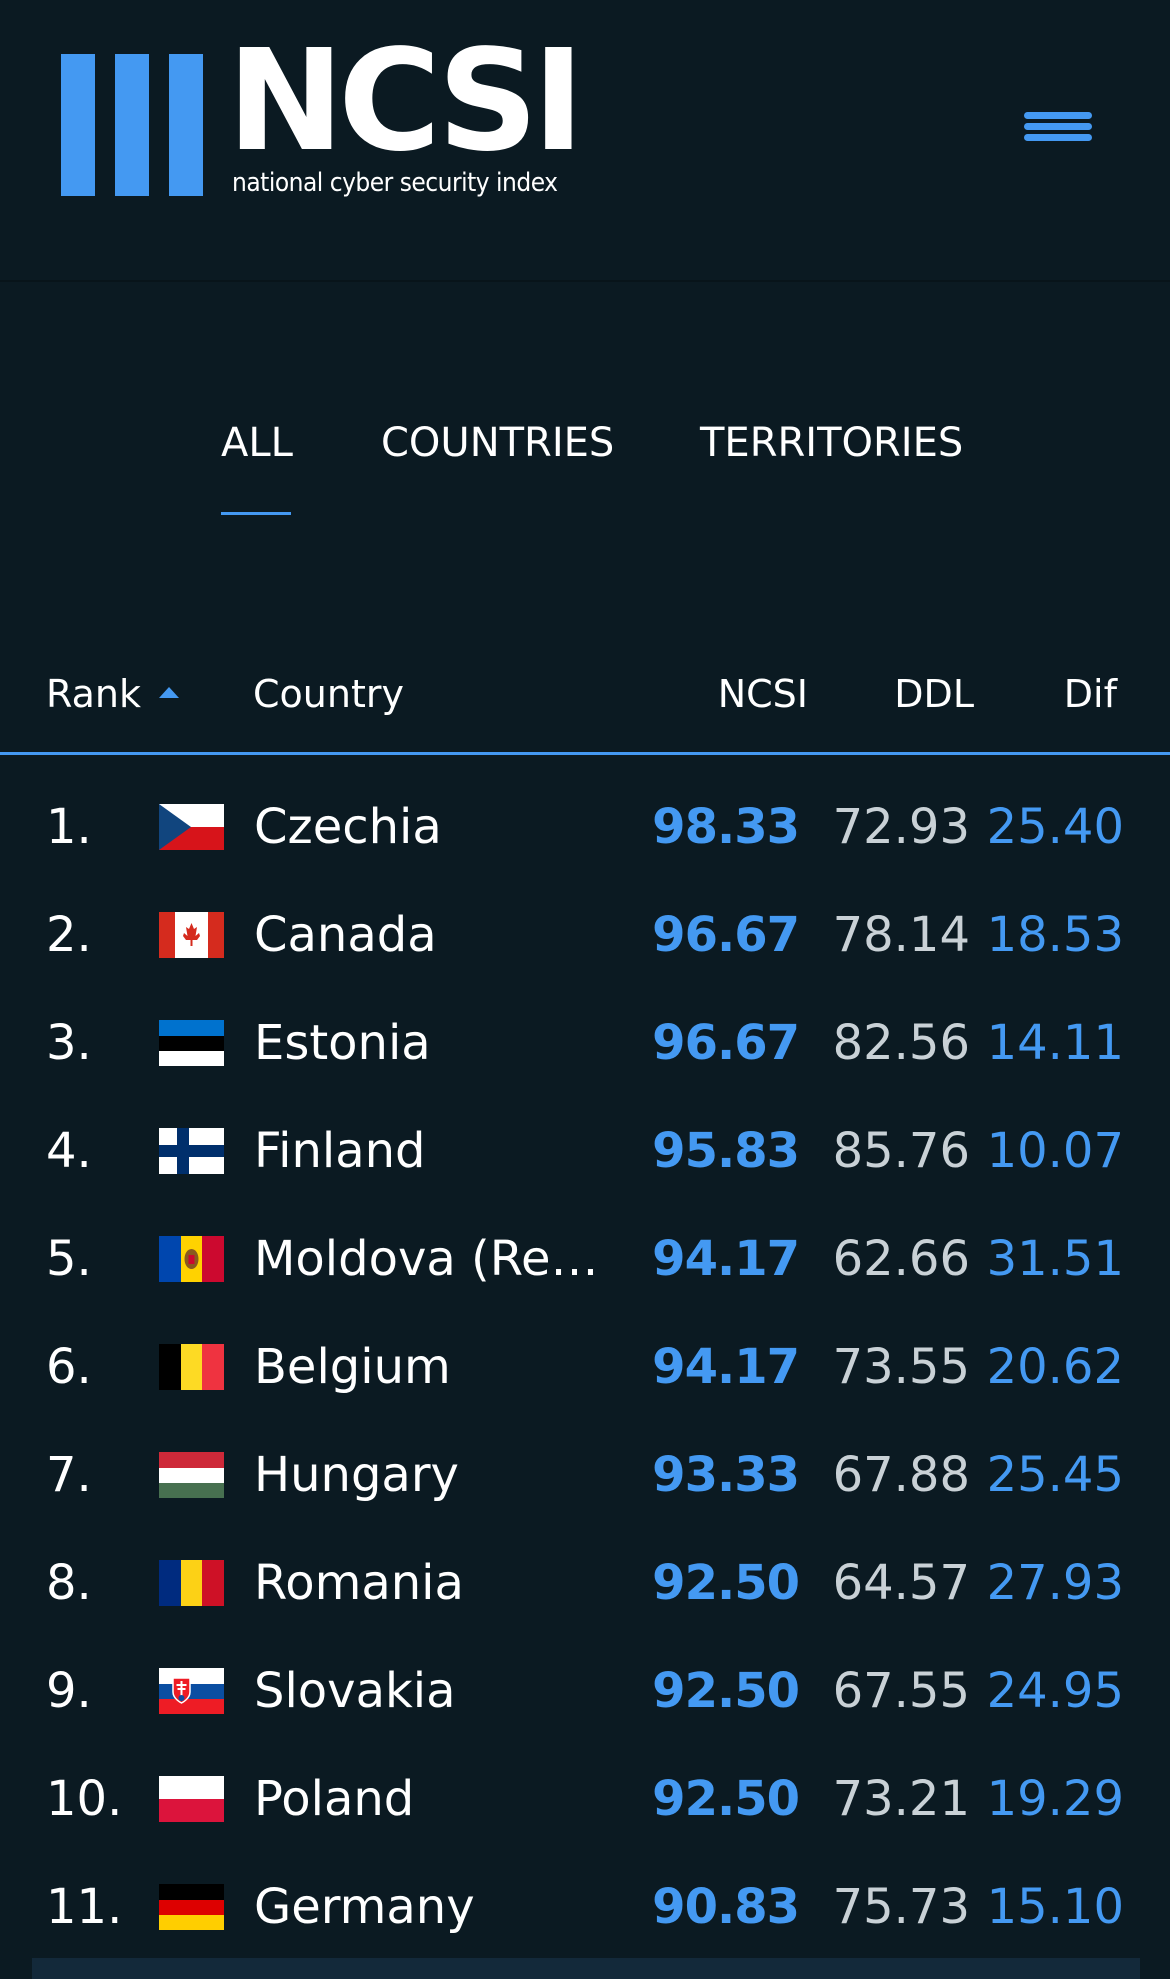 The image size is (1170, 1979). Describe the element at coordinates (352, 1367) in the screenshot. I see `country-name-link: Belgium` at that location.